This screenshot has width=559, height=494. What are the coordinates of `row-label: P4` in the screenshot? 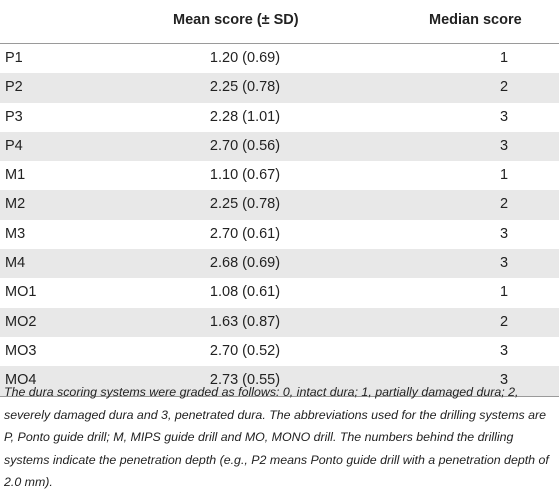 It's located at (14, 145).